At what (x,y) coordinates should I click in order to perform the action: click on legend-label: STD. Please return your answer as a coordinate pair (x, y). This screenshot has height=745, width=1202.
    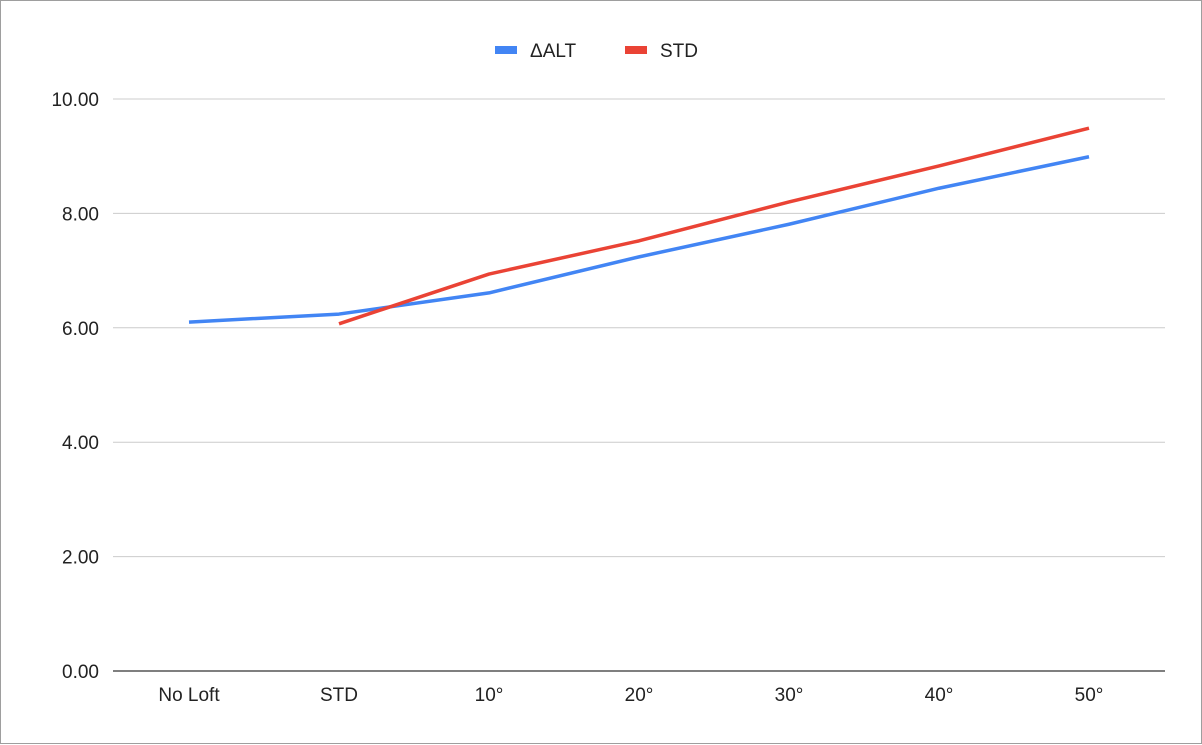
    Looking at the image, I should click on (679, 51).